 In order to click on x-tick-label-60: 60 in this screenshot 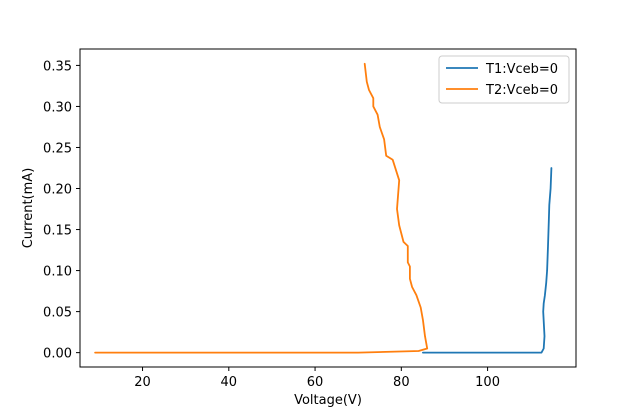, I will do `click(315, 382)`.